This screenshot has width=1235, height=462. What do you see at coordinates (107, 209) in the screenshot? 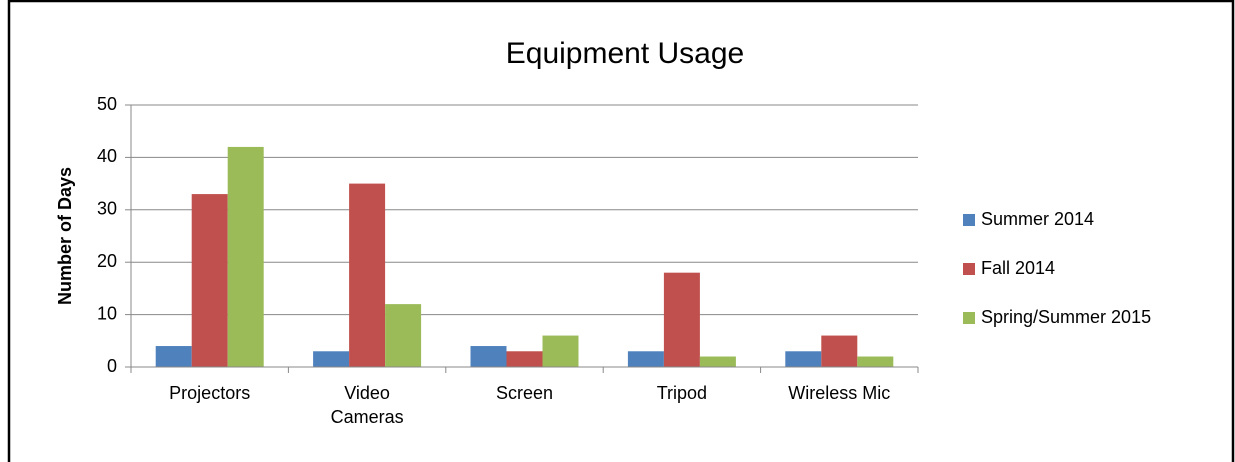
I see `y-tick-label: 30` at bounding box center [107, 209].